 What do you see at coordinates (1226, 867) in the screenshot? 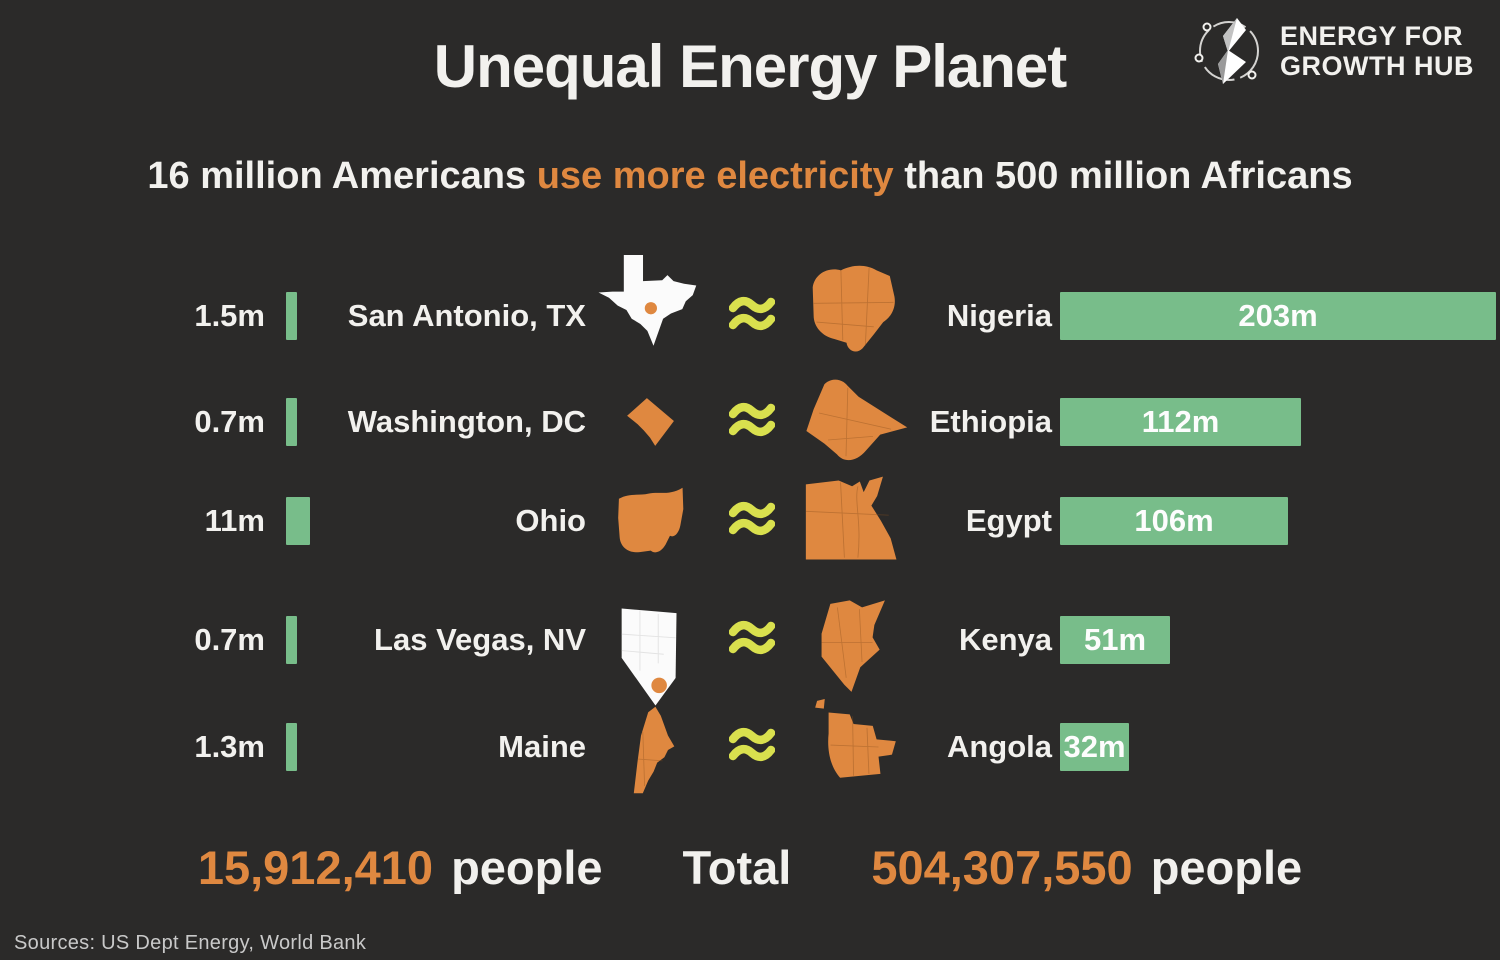
I see `africa-total-unit: people` at bounding box center [1226, 867].